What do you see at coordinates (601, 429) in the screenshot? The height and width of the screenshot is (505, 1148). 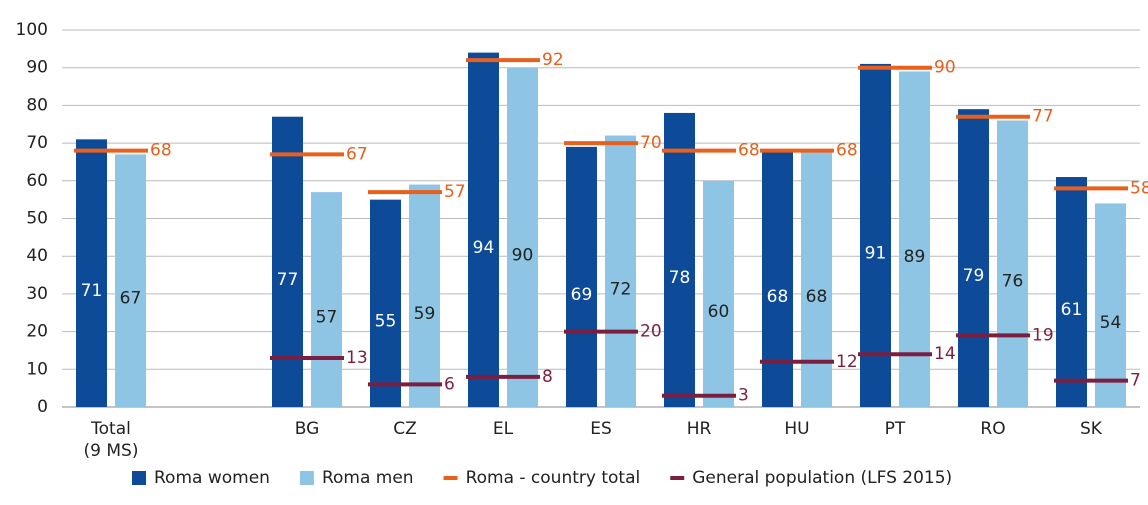 I see `x-tick-label: ES` at bounding box center [601, 429].